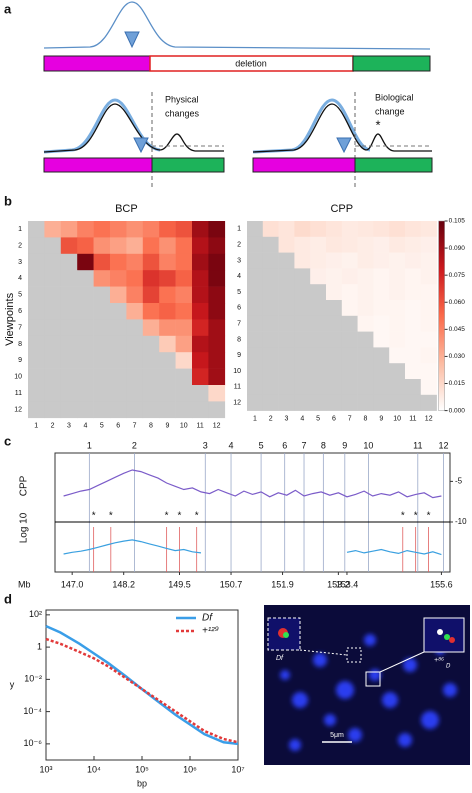  What do you see at coordinates (444, 635) in the screenshot?
I see `inset` at bounding box center [444, 635].